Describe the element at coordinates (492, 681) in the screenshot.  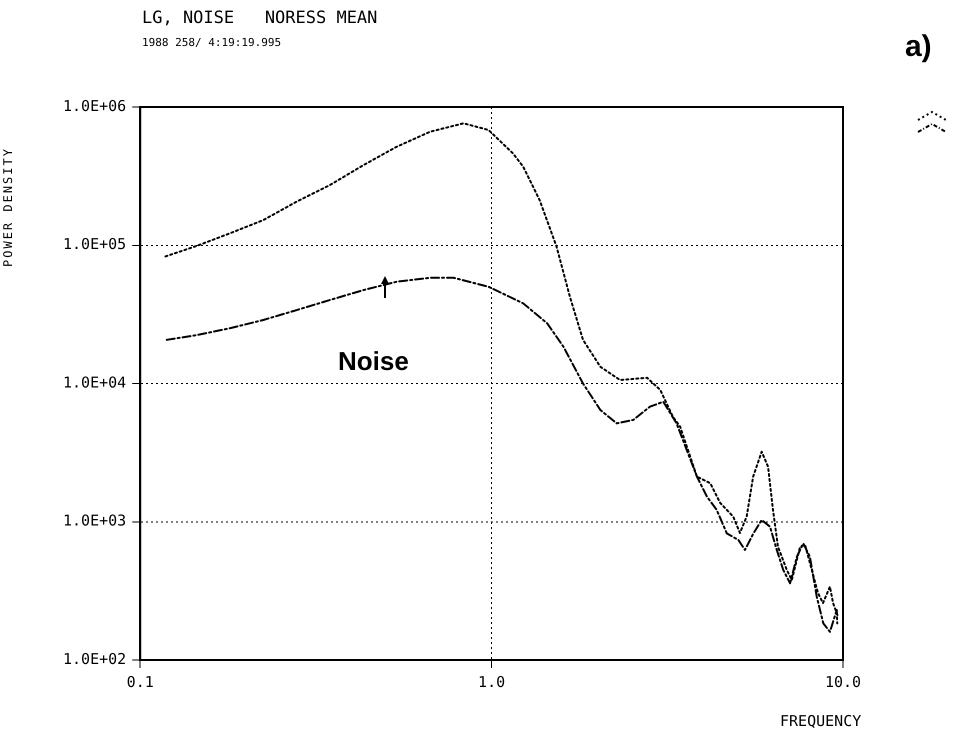
I see `x-tick-label: 1.0` at that location.